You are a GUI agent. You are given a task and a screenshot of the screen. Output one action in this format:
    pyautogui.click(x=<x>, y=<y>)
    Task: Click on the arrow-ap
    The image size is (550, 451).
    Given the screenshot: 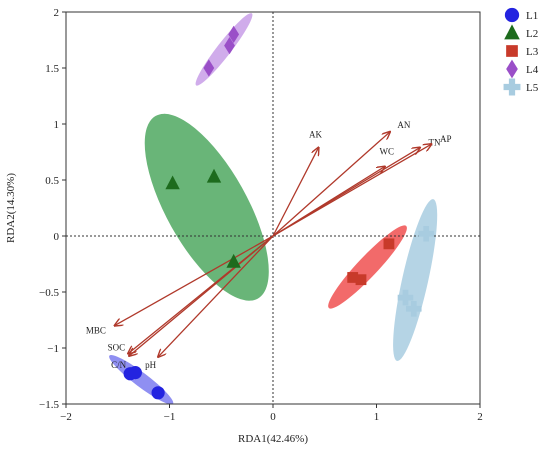 What is the action you would take?
    pyautogui.click(x=351, y=190)
    